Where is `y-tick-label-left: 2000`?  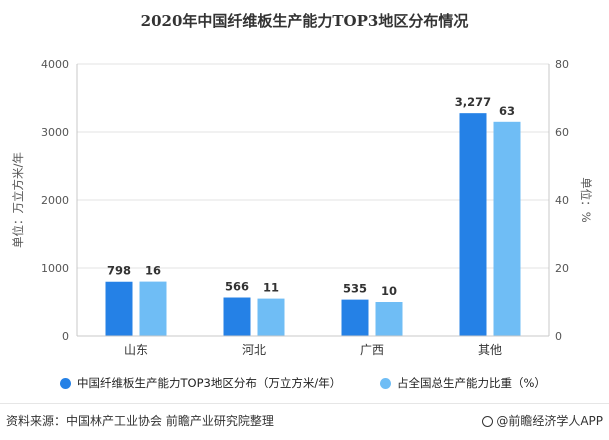 y-tick-label-left: 2000 is located at coordinates (55, 200).